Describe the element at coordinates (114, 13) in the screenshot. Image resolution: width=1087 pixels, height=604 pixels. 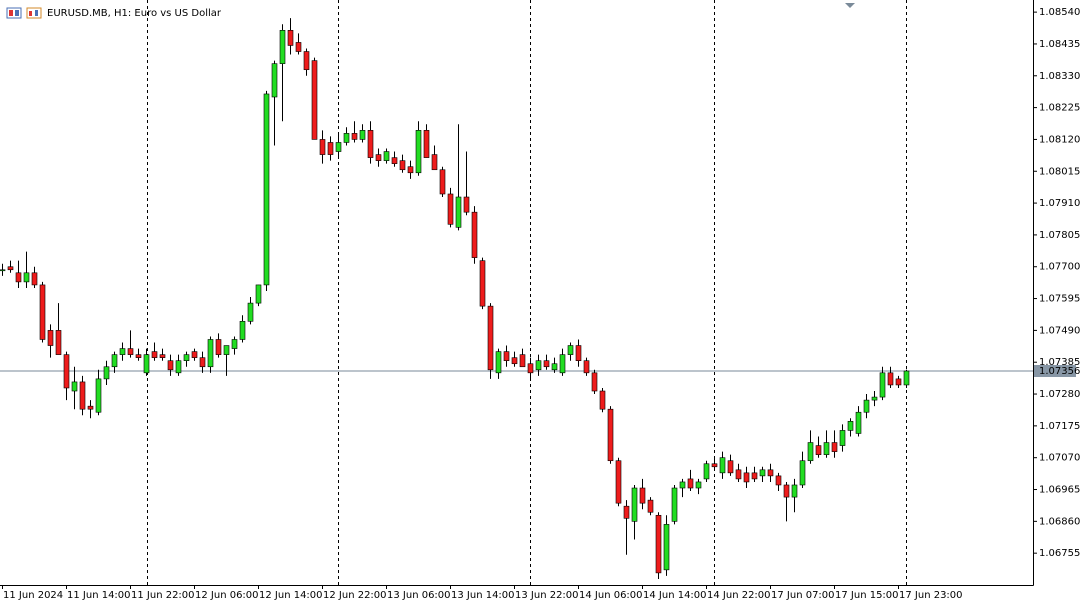
I see `header: EURUSD.MB, H1: Euro vs US Dollar` at that location.